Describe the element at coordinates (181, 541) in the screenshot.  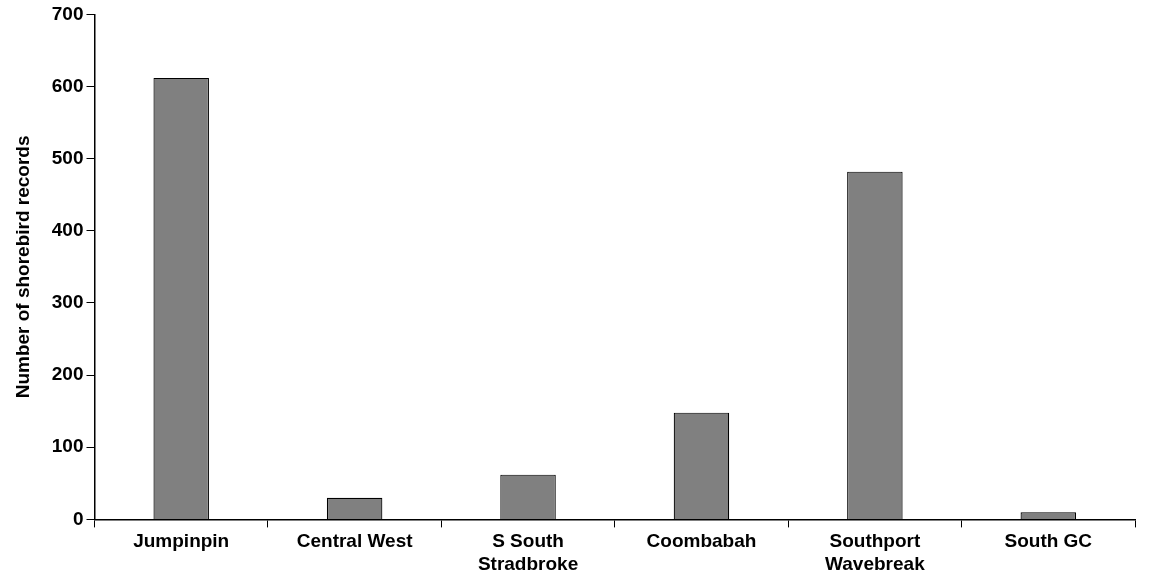
I see `x-tick-label: Jumpinpin` at that location.